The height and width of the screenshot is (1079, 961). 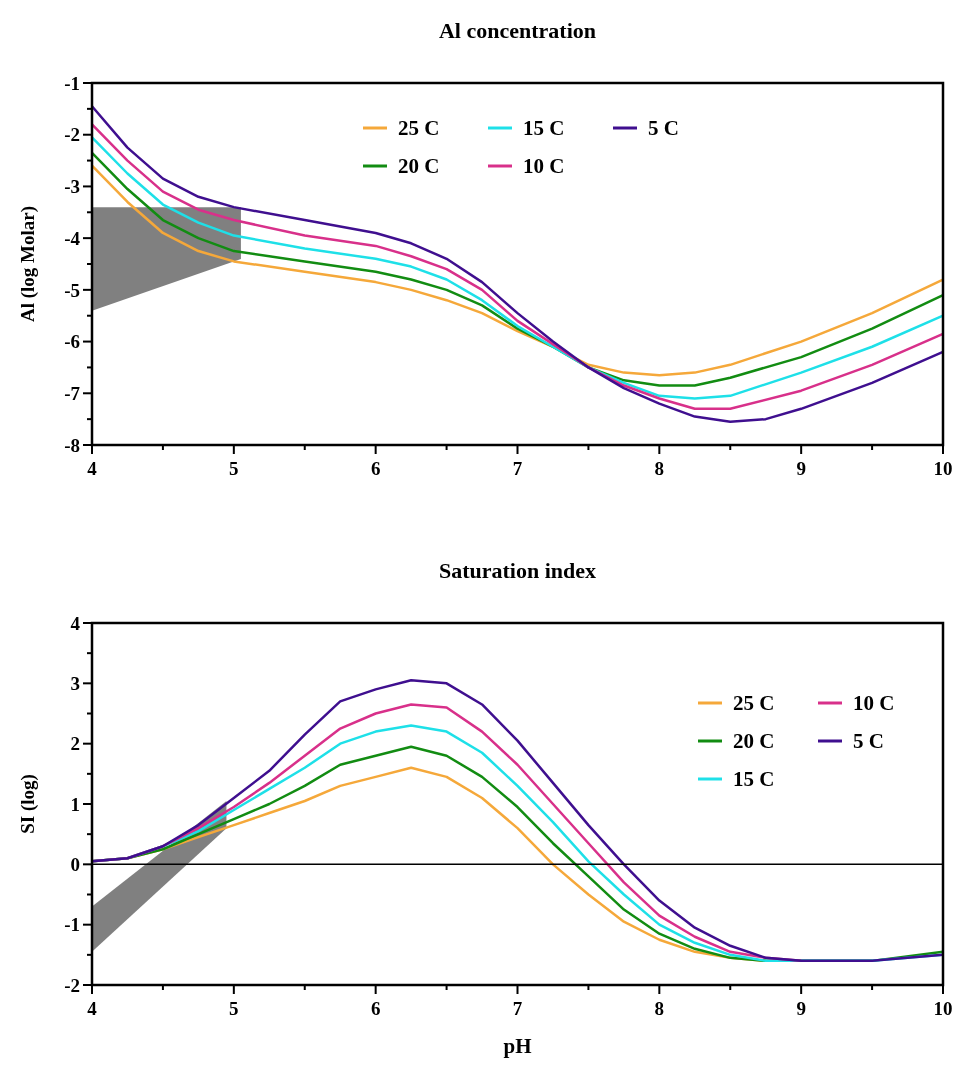 What do you see at coordinates (72, 445) in the screenshot?
I see `y-tick-label: -8` at bounding box center [72, 445].